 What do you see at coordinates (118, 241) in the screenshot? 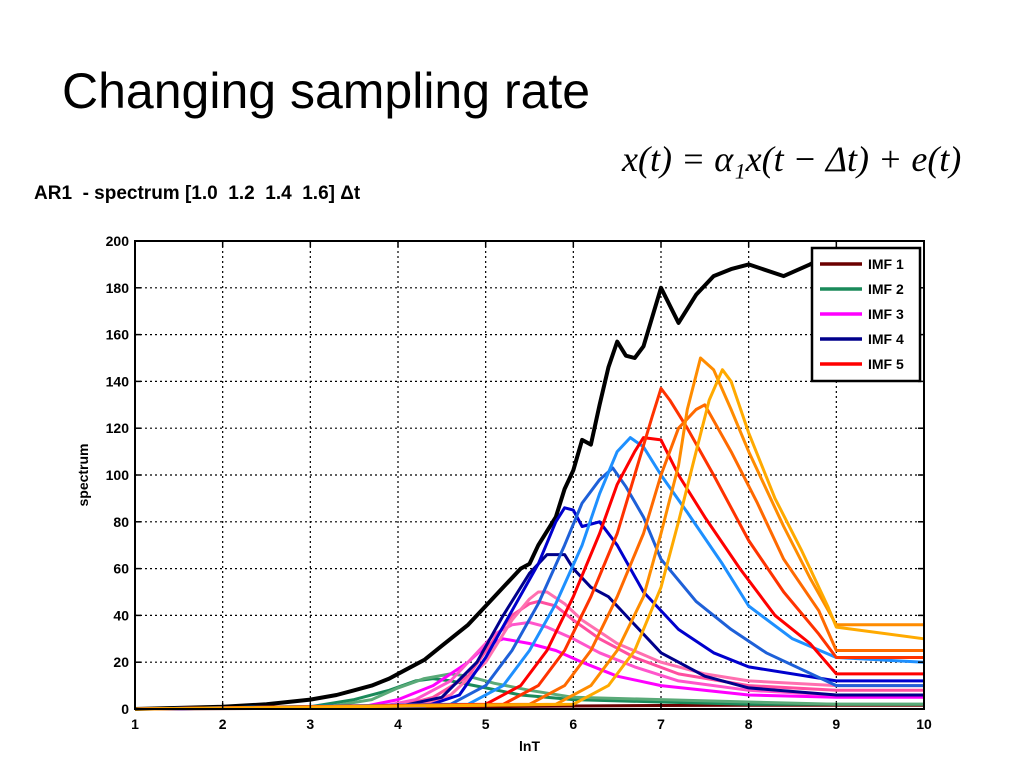
I see `y-tick-label: 200` at bounding box center [118, 241].